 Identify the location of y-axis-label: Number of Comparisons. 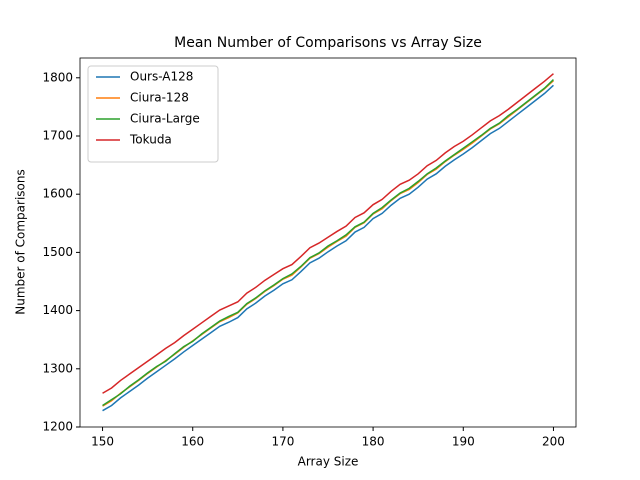
(21, 242).